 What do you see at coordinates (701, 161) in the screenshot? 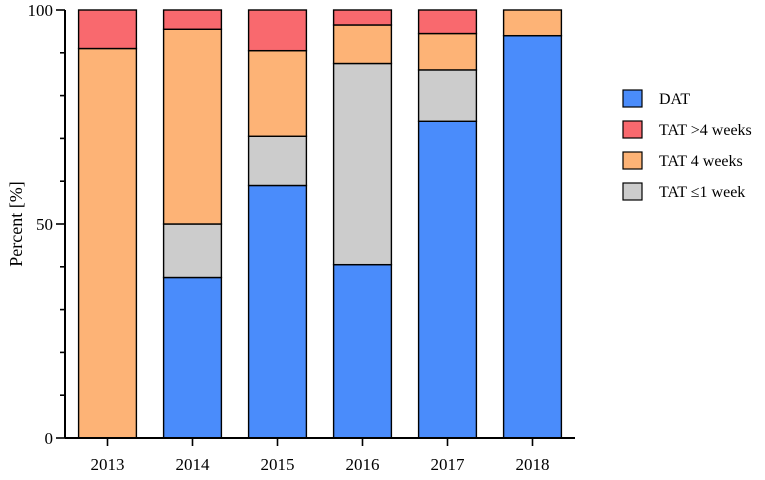
I see `legend-label: TAT 4 weeks` at bounding box center [701, 161].